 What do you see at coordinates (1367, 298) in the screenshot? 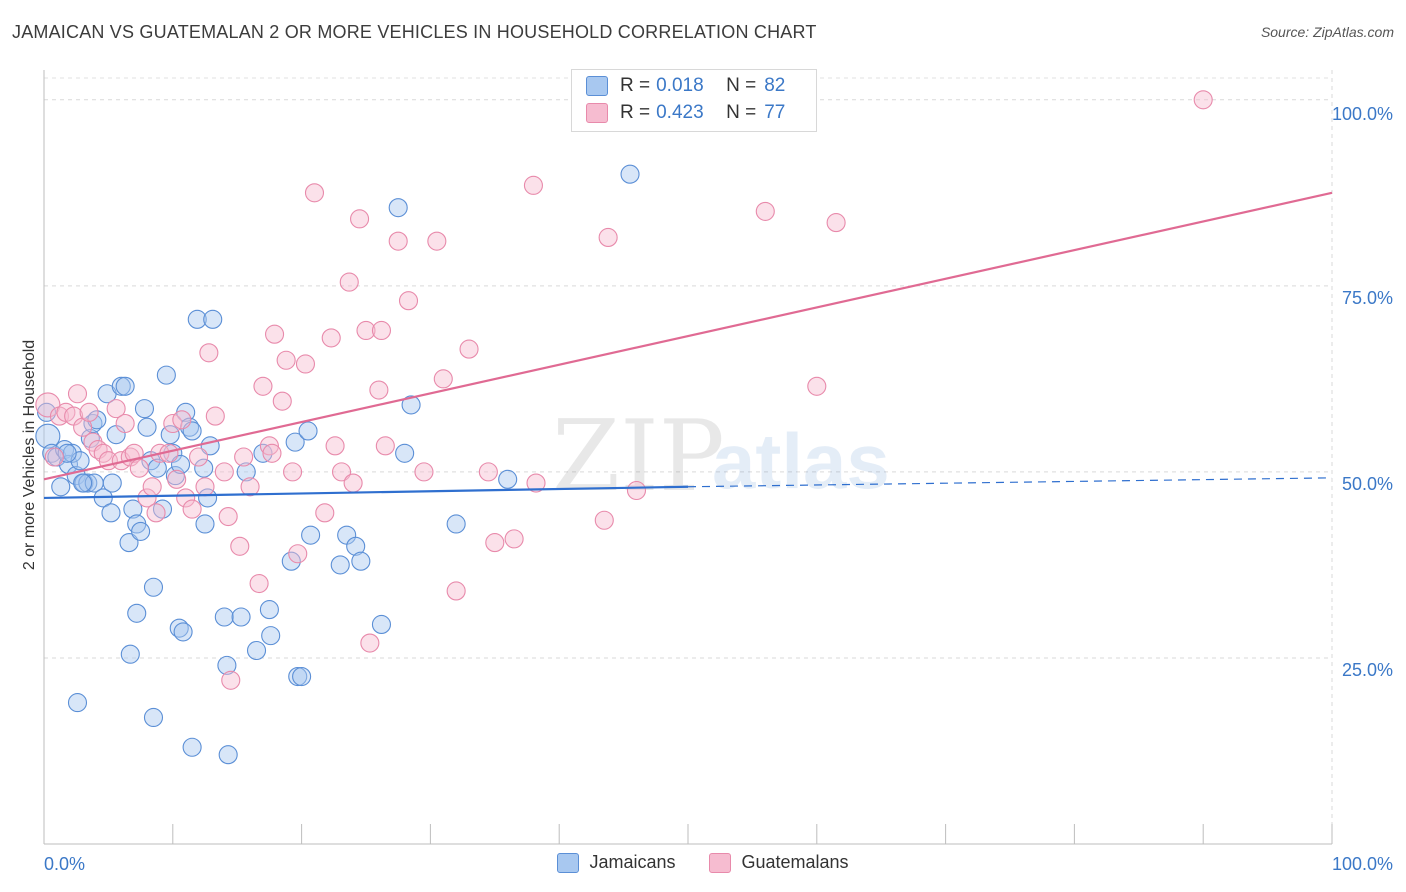
I see `y-tick-label: 75.0%` at bounding box center [1367, 298].